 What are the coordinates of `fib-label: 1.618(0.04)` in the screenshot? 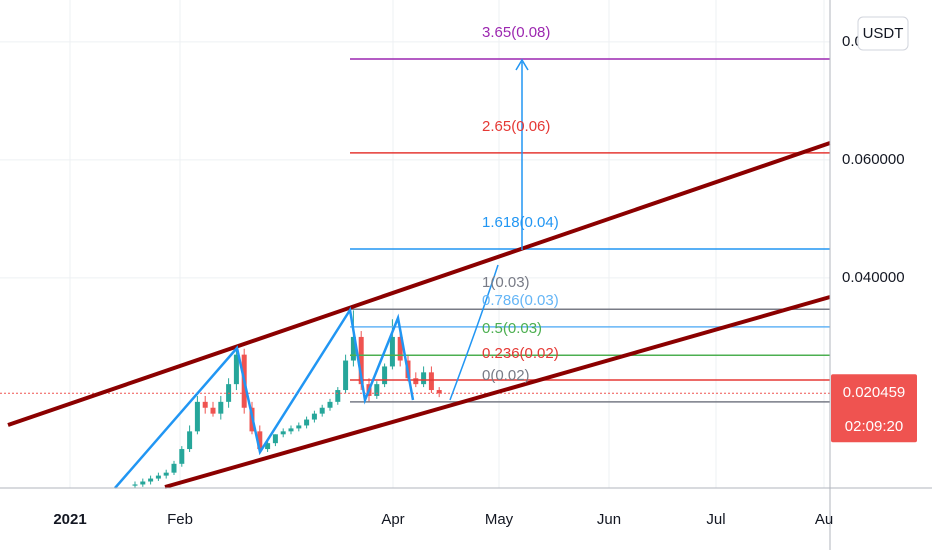 It's located at (520, 222).